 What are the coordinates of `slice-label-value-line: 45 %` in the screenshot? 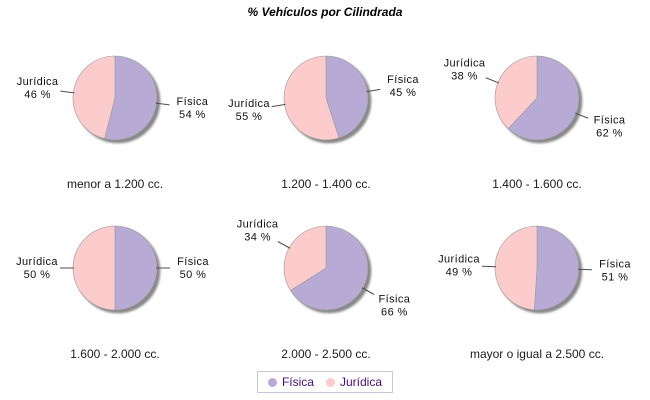 It's located at (403, 93).